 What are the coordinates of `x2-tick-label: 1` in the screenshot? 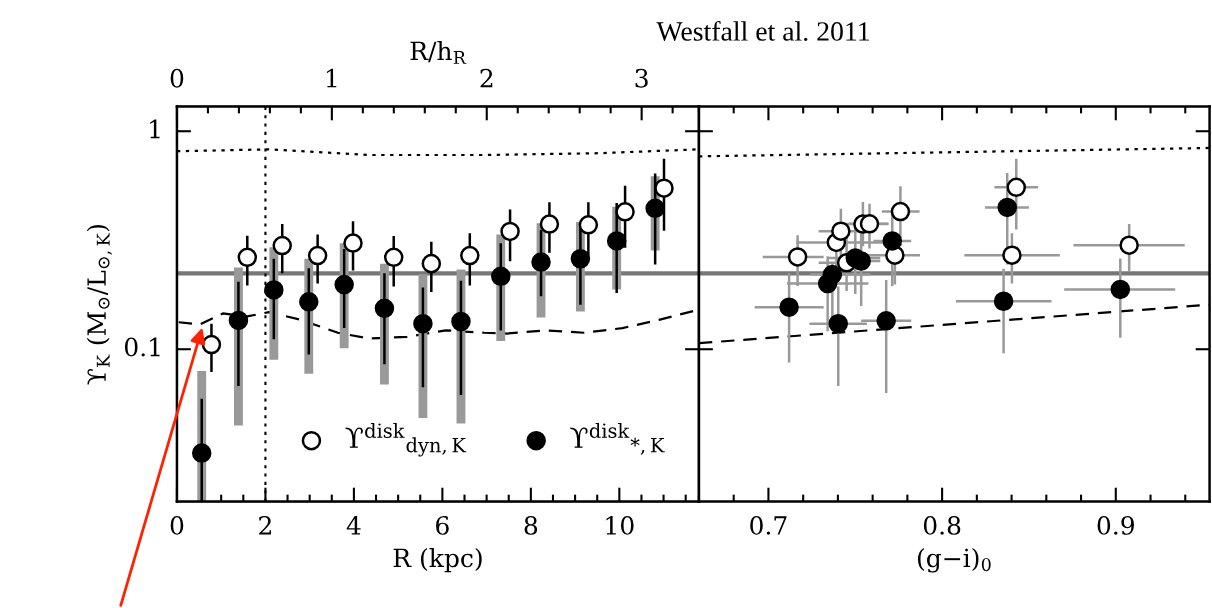 It's located at (331, 78).